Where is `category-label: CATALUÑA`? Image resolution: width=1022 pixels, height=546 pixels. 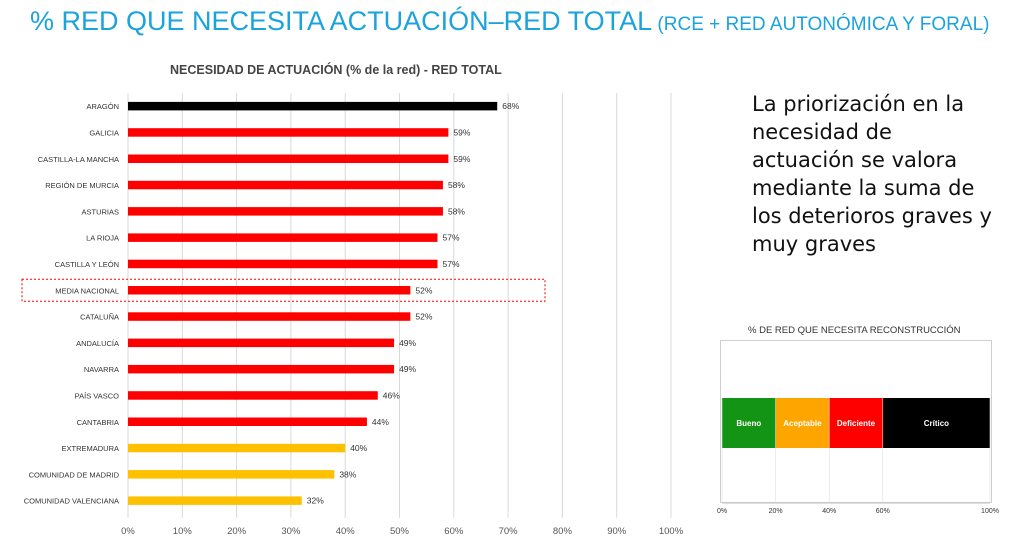
category-label: CATALUÑA is located at coordinates (99, 317).